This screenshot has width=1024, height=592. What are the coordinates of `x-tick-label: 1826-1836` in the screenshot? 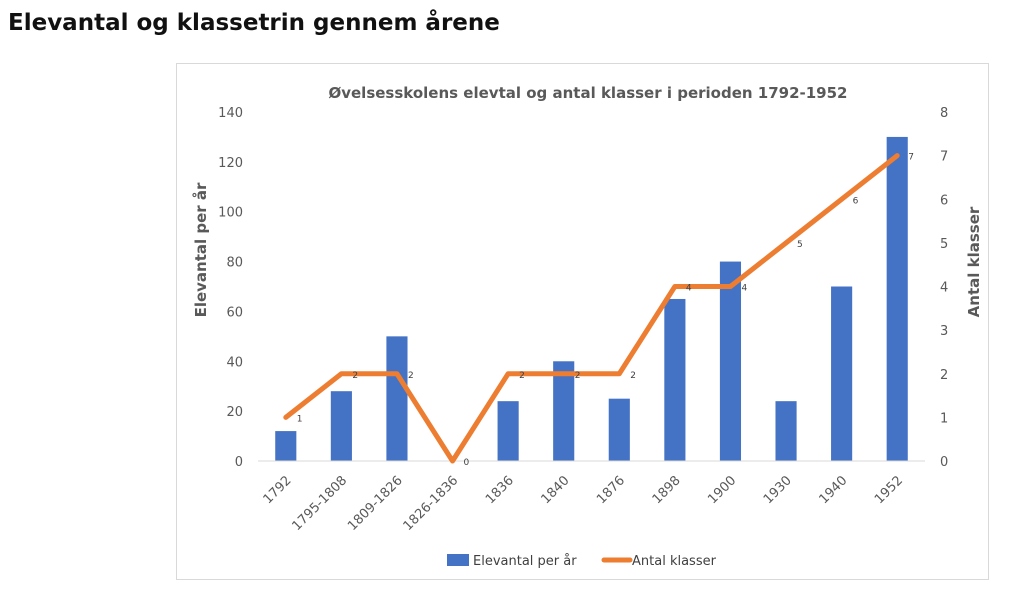 It's located at (431, 503).